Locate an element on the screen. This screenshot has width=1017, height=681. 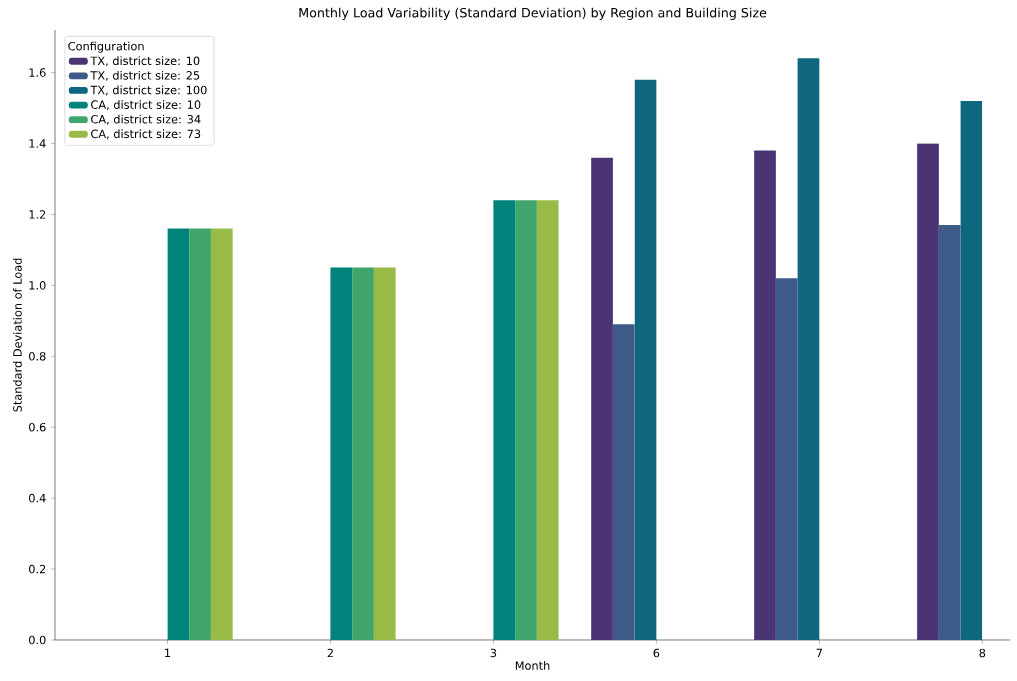
y-tick-label: 1.4 is located at coordinates (37, 143).